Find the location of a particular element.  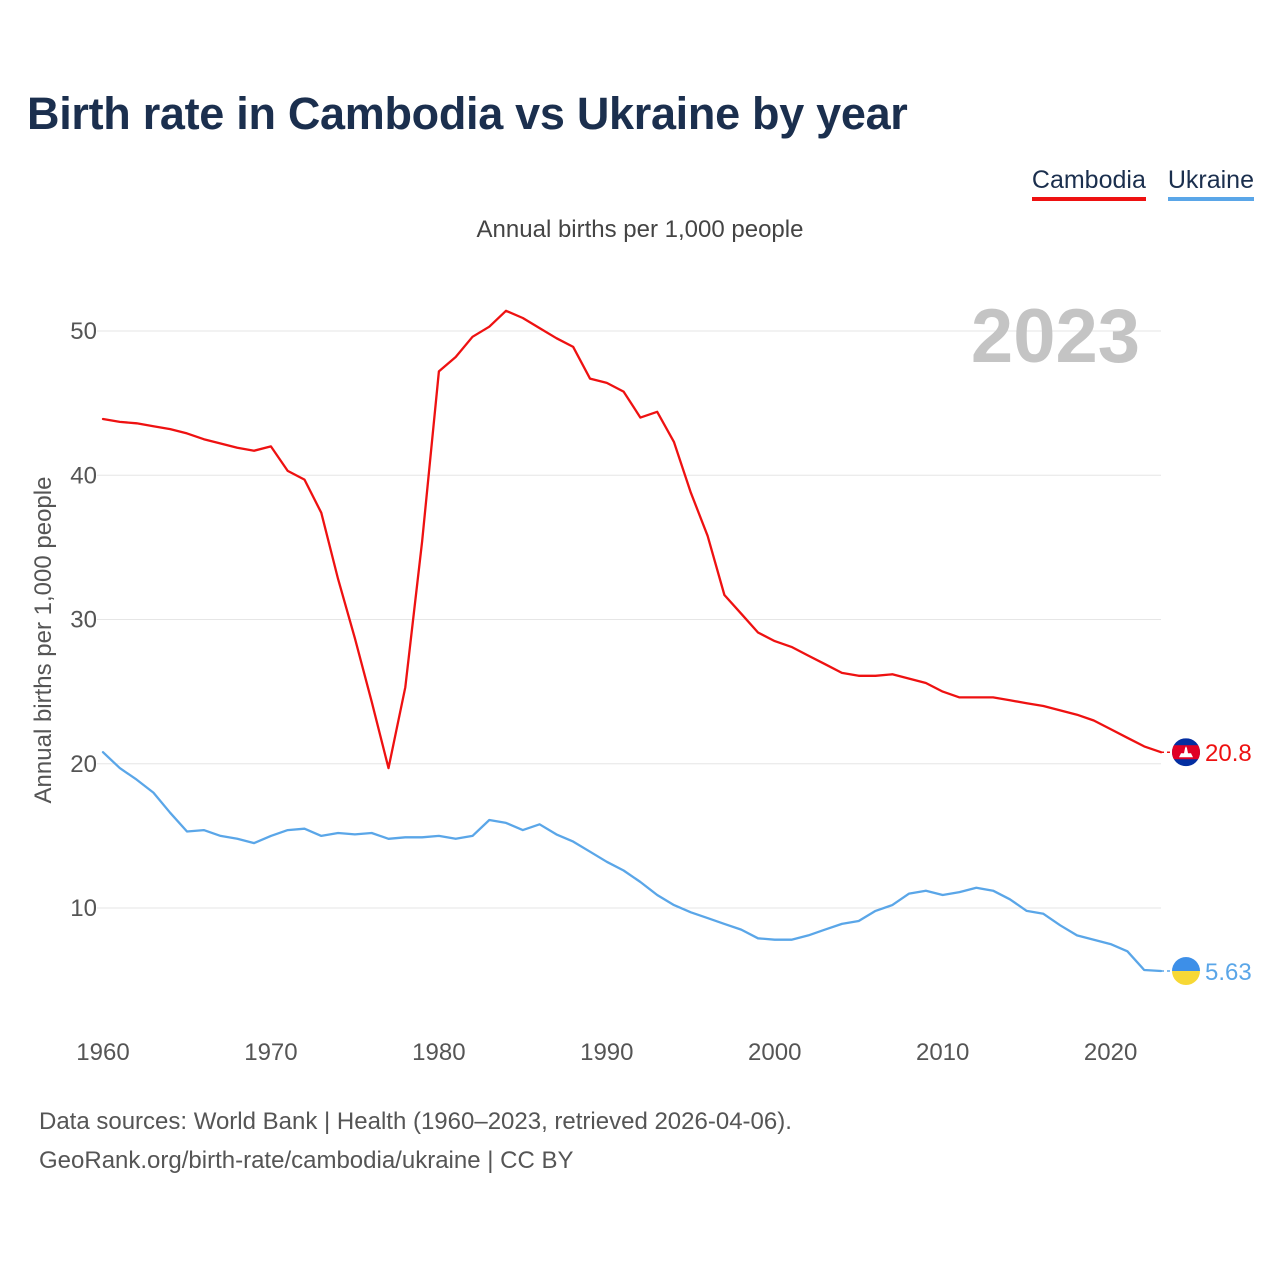

y-tick-label: 30 is located at coordinates (83, 620).